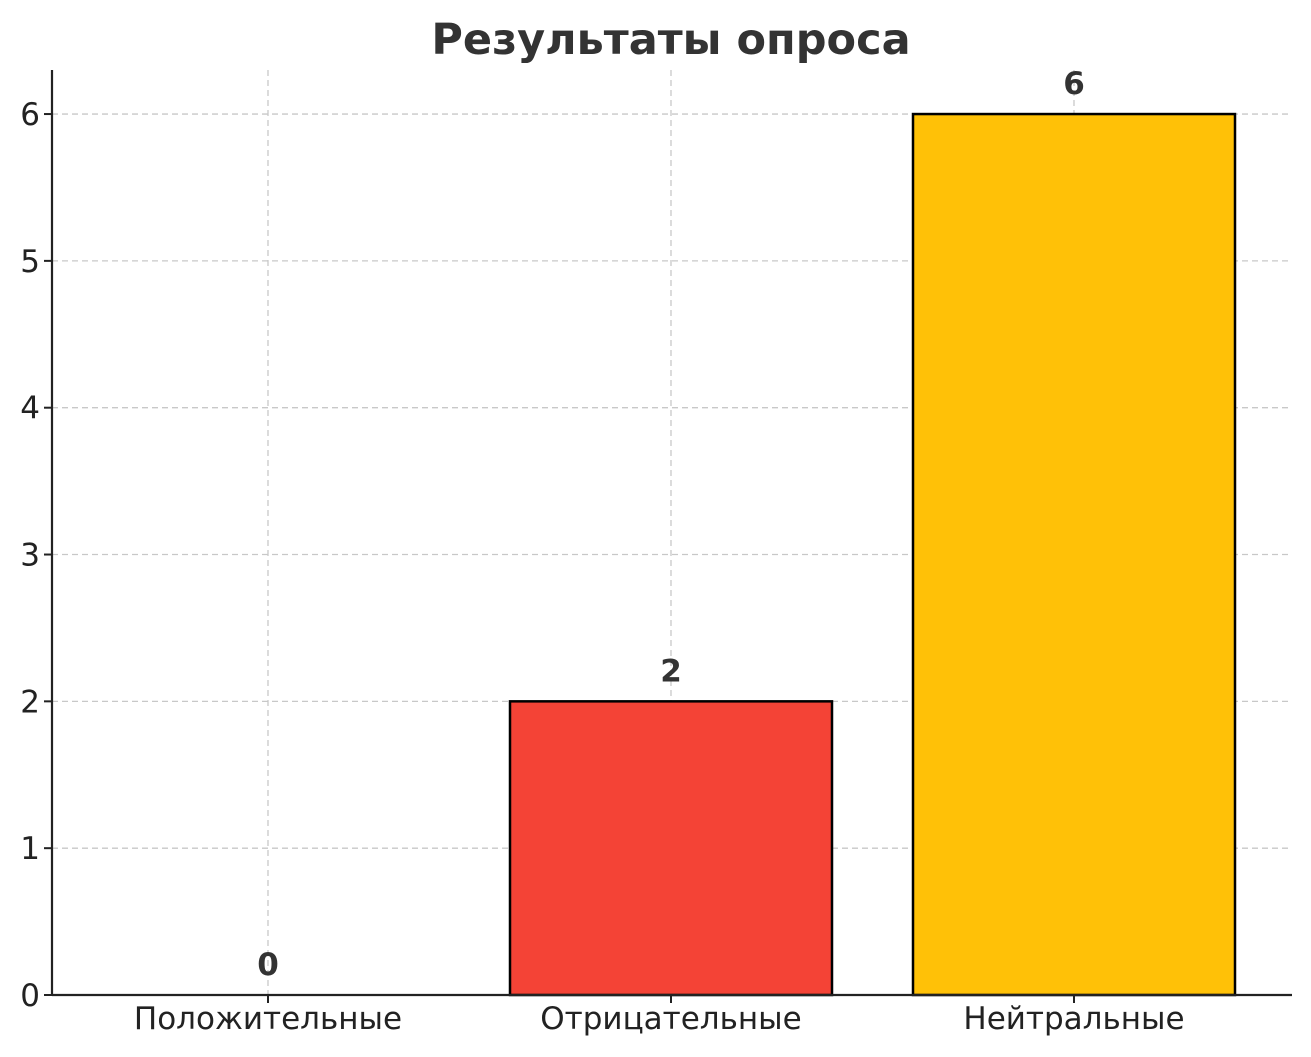  I want to click on chart-title: Результаты опроса, so click(670, 40).